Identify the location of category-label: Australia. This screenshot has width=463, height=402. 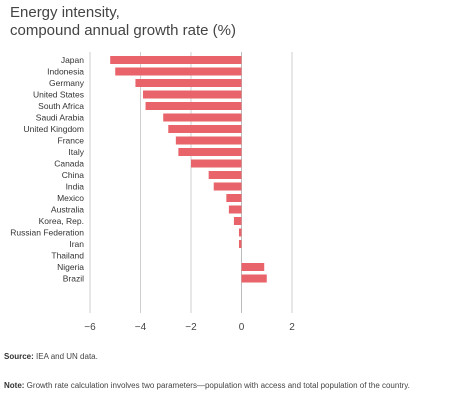
(67, 210).